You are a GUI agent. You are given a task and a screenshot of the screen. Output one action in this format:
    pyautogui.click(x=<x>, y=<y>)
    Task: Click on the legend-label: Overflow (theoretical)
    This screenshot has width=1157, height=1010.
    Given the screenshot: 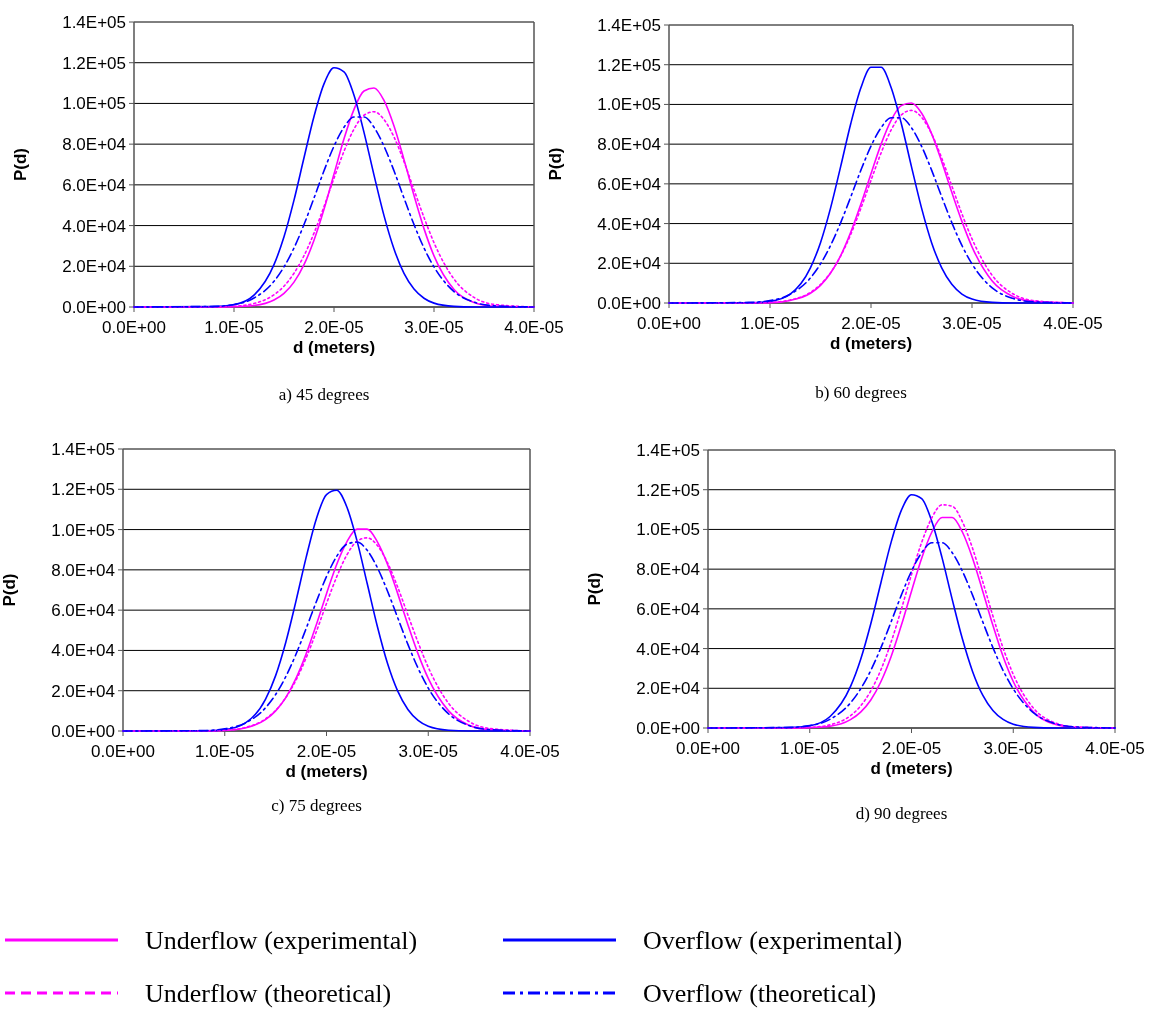 What is the action you would take?
    pyautogui.click(x=760, y=993)
    